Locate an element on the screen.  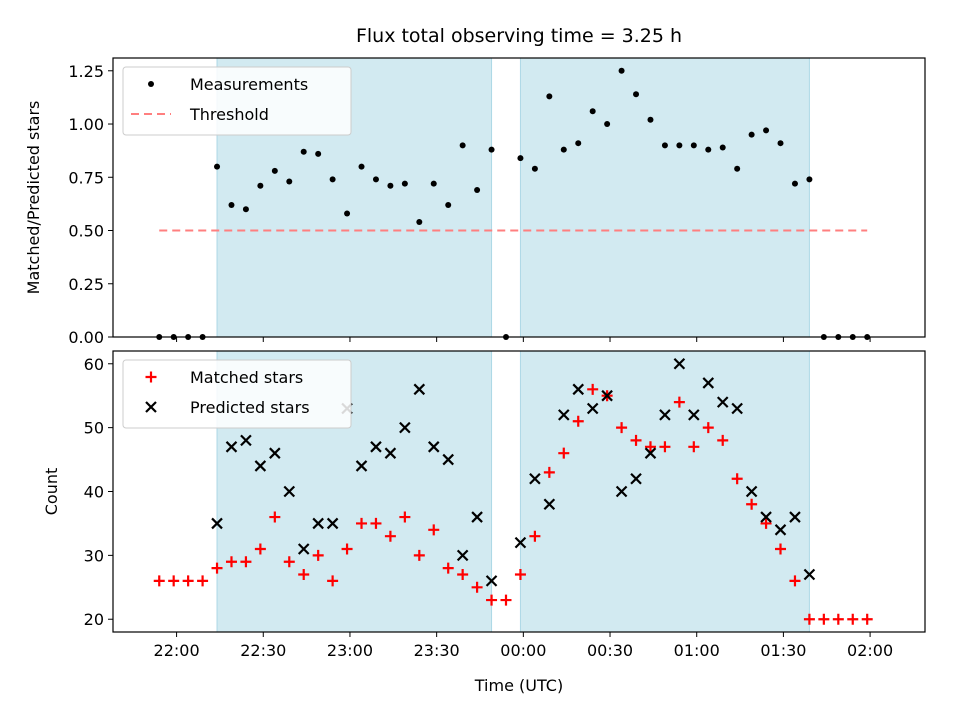
y-tick-label: 30 is located at coordinates (94, 555).